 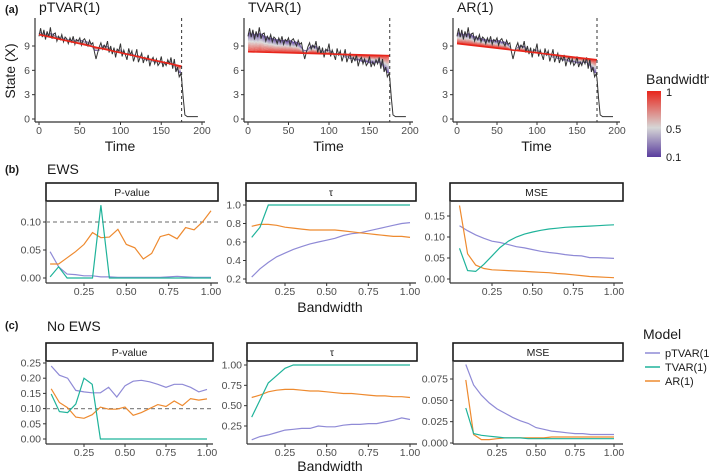 What do you see at coordinates (63, 169) in the screenshot?
I see `row-title-ews: EWS` at bounding box center [63, 169].